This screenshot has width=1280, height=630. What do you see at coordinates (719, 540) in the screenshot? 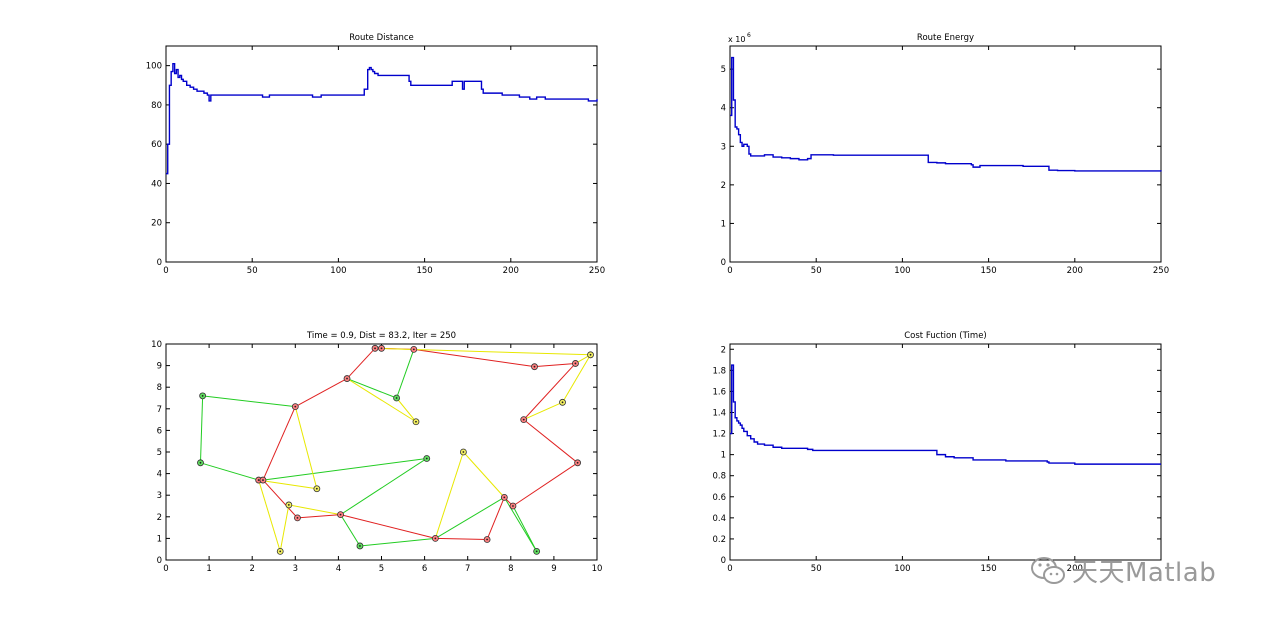
I see `y-tick-label: 0.2` at bounding box center [719, 540].